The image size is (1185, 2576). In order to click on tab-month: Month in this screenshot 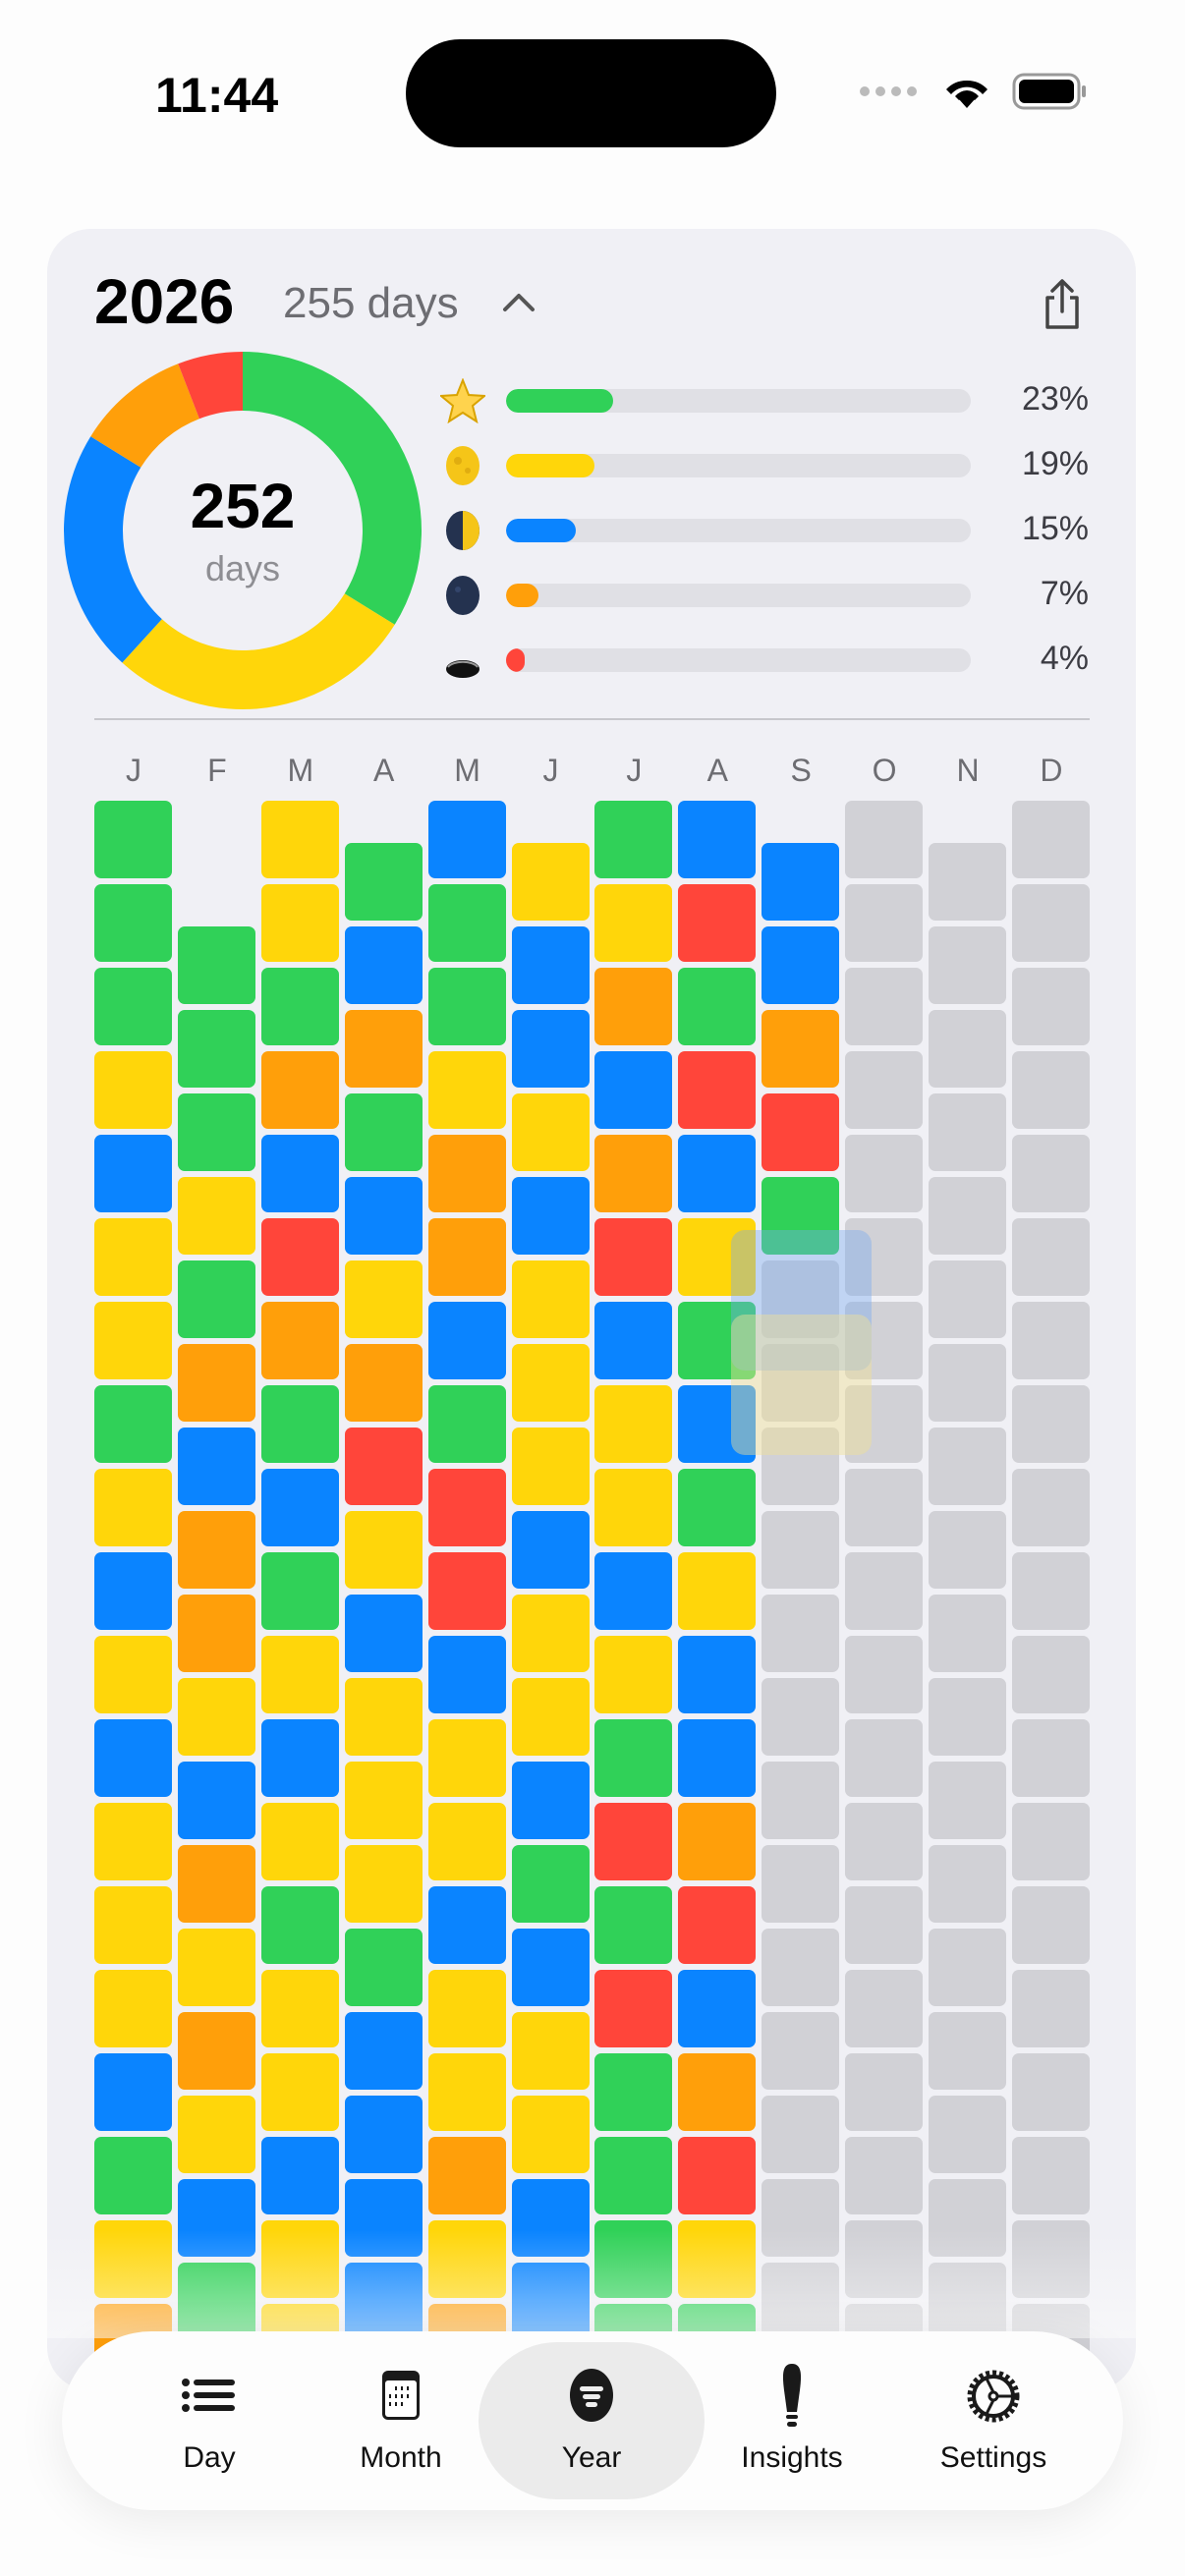, I will do `click(401, 2420)`.